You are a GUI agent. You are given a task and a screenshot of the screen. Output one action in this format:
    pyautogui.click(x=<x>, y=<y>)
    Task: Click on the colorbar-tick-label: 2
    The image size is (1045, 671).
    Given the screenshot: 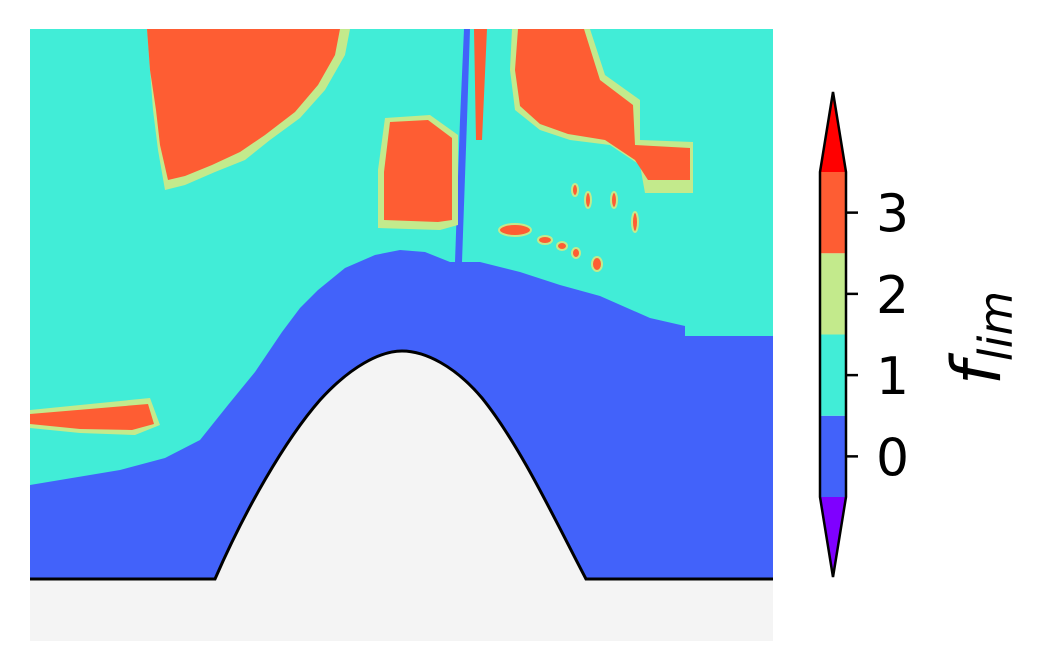 What is the action you would take?
    pyautogui.click(x=892, y=296)
    